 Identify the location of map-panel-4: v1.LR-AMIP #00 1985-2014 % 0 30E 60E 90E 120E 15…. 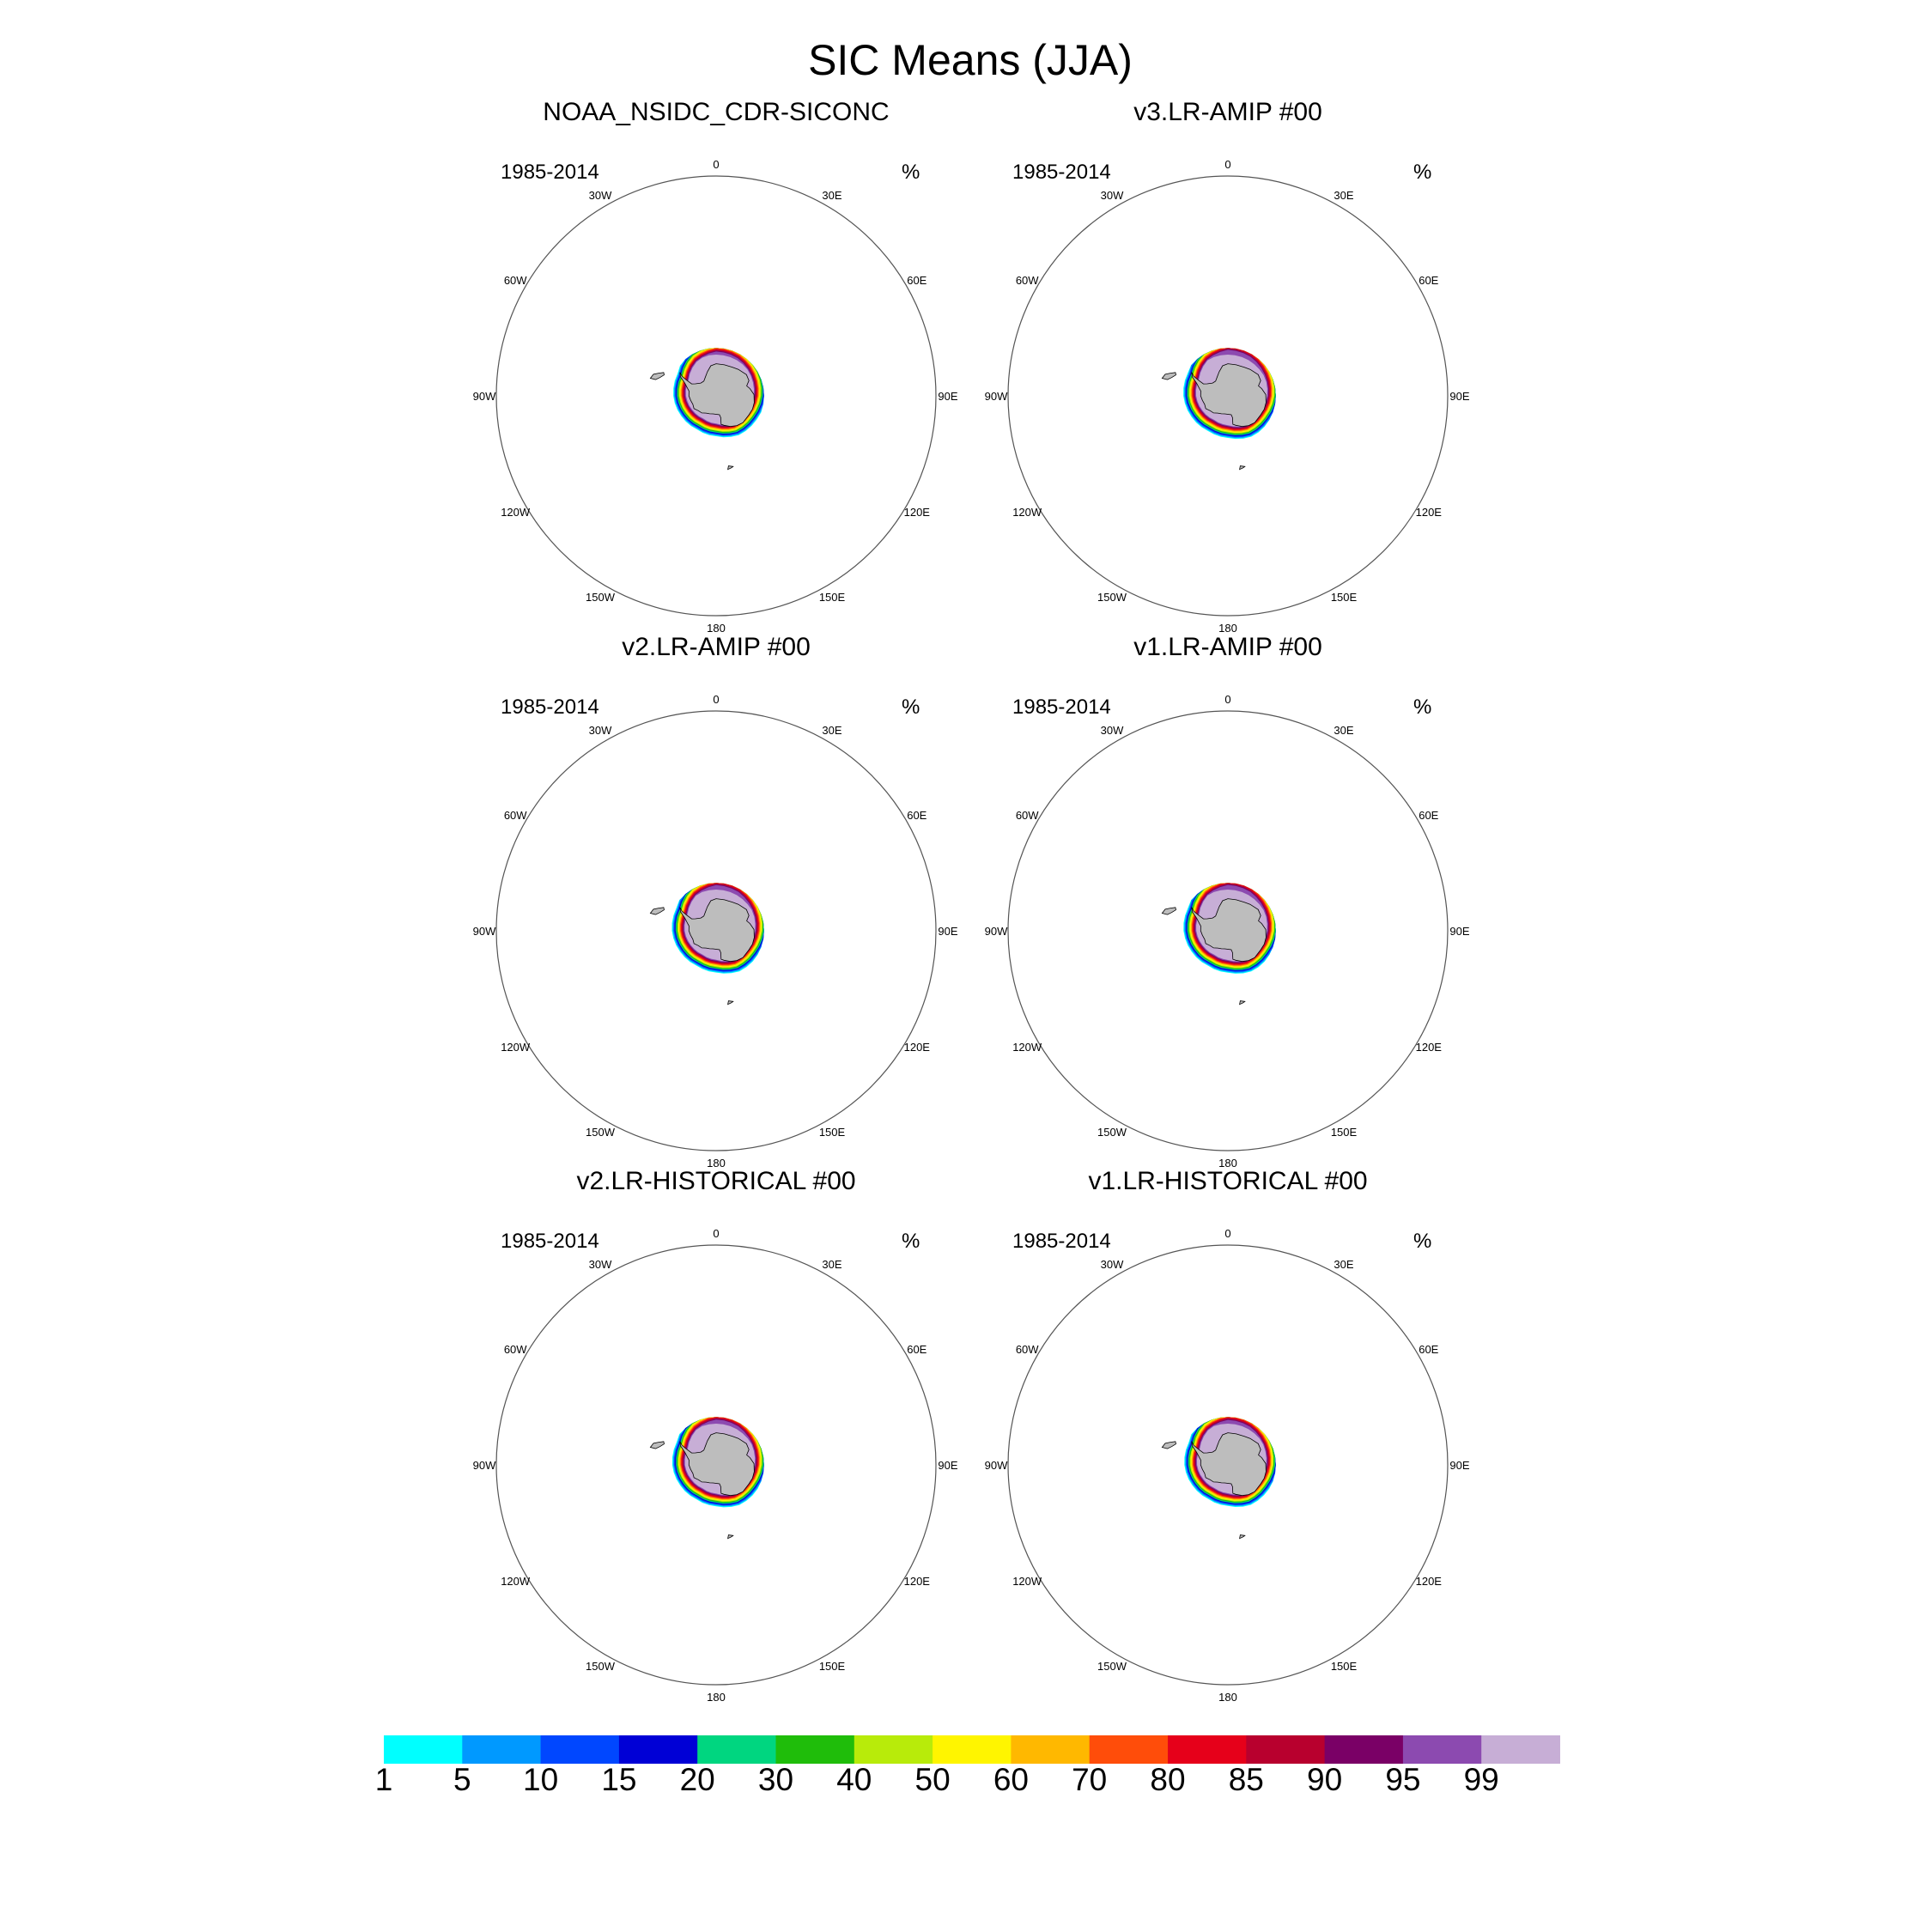
(1228, 902).